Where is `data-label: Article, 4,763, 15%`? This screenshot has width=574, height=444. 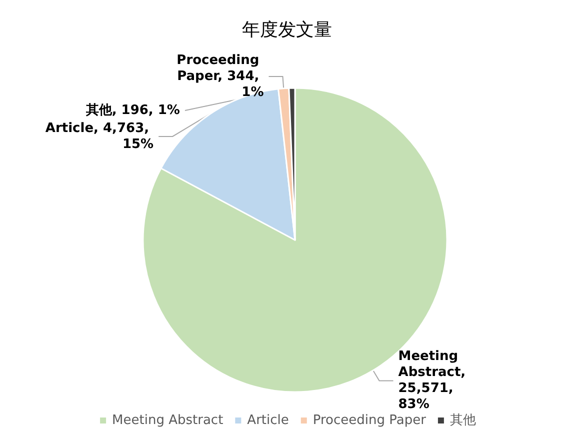 data-label: Article, 4,763, 15% is located at coordinates (99, 136).